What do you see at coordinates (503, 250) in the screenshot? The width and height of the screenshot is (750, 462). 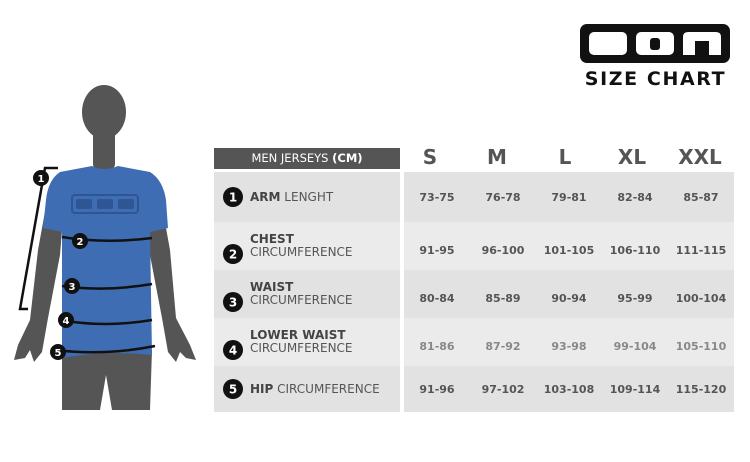 I see `size-value-m: 96-100` at bounding box center [503, 250].